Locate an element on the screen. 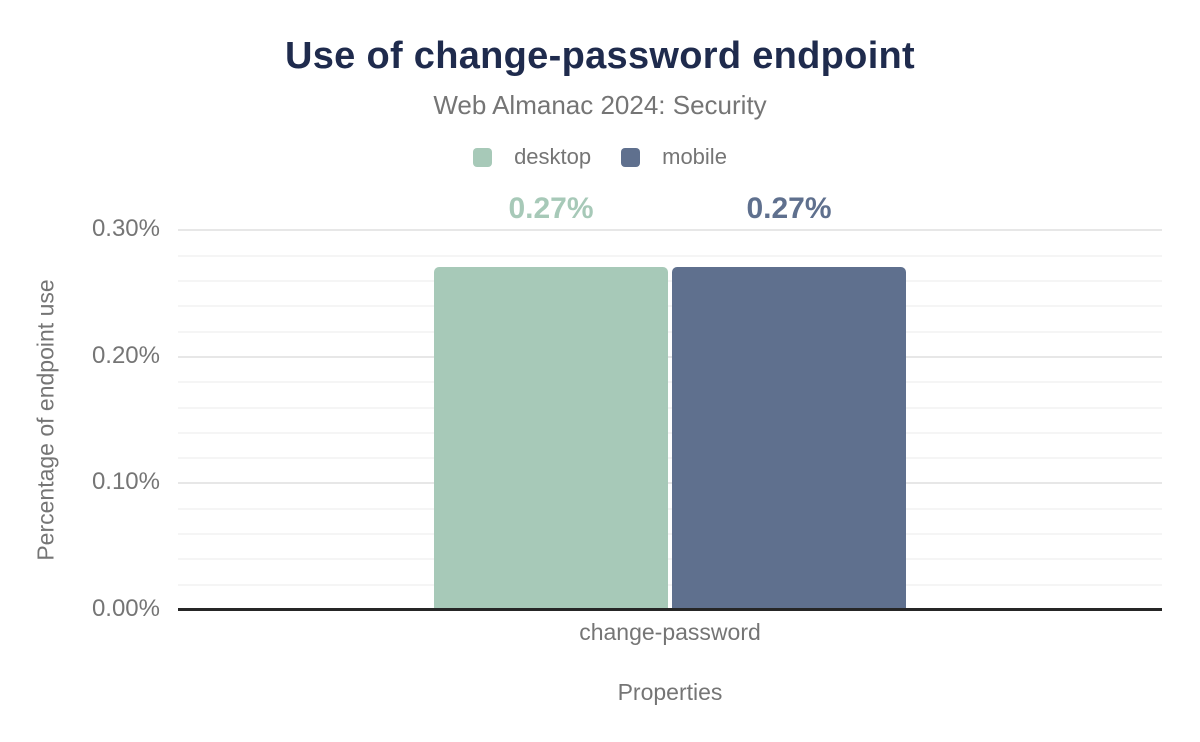  bar-mobile is located at coordinates (789, 438).